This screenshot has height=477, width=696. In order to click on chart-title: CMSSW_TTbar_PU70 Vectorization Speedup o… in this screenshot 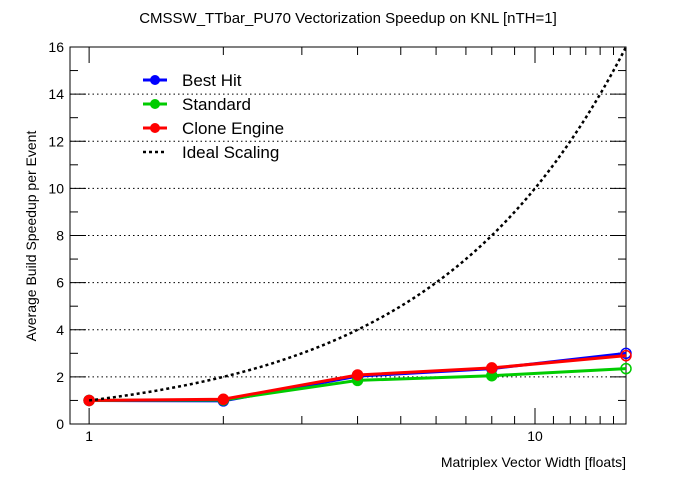, I will do `click(348, 18)`.